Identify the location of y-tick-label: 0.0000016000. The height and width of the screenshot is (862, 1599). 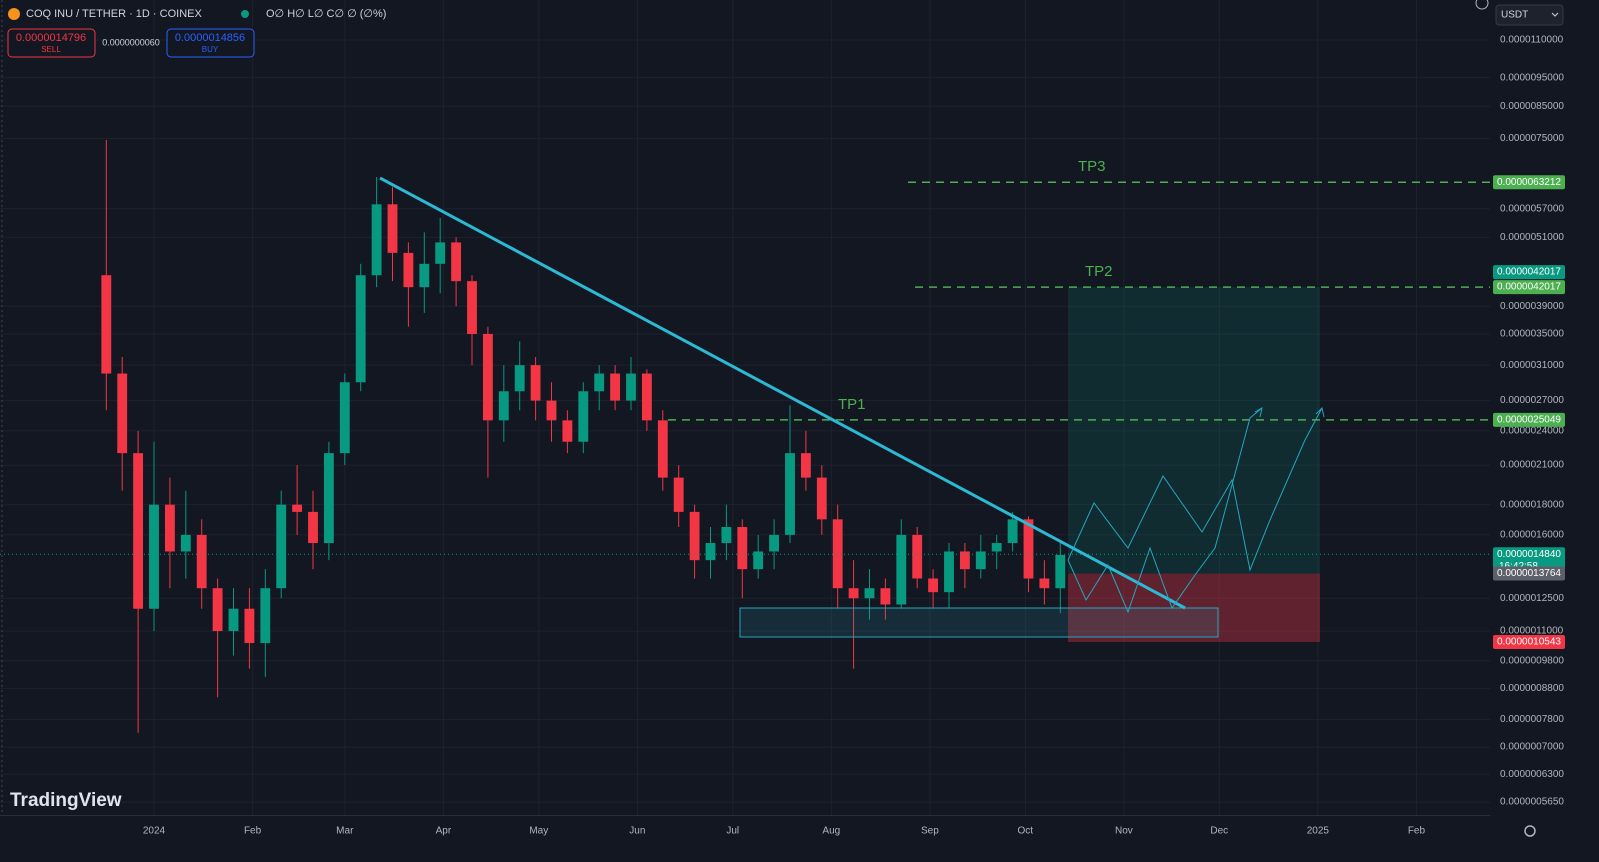
(1532, 535).